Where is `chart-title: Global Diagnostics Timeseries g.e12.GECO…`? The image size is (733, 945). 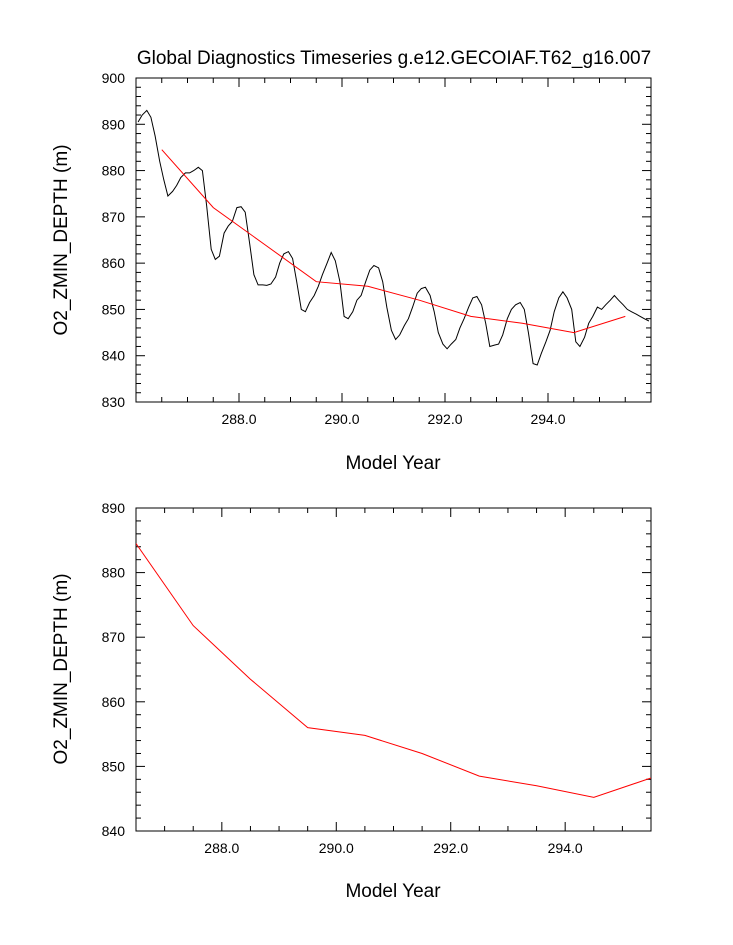 chart-title: Global Diagnostics Timeseries g.e12.GECO… is located at coordinates (394, 58).